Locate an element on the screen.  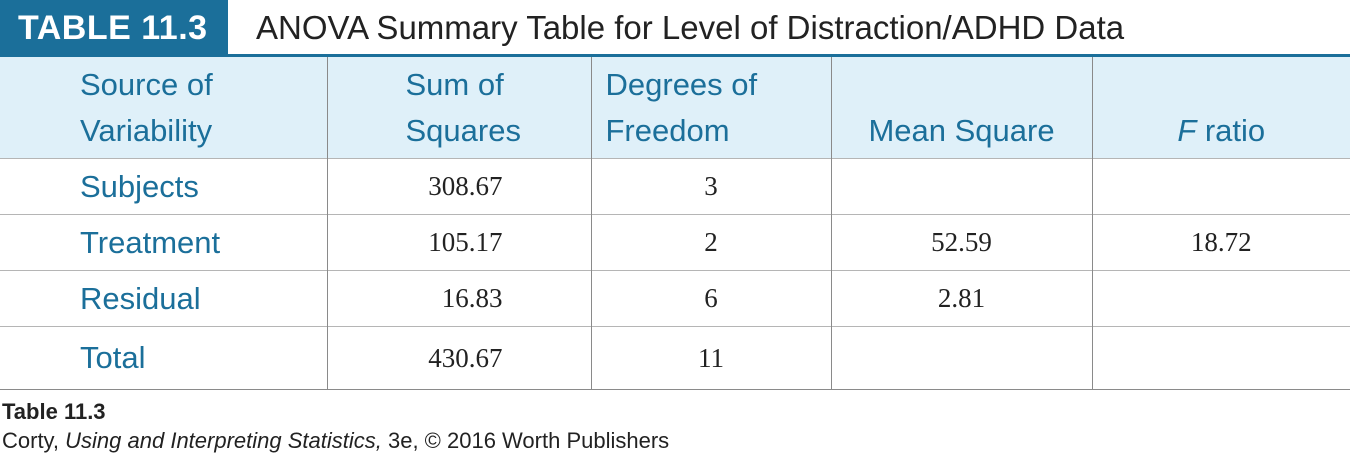
cell-degrees-of-freedom: 2 is located at coordinates (710, 242).